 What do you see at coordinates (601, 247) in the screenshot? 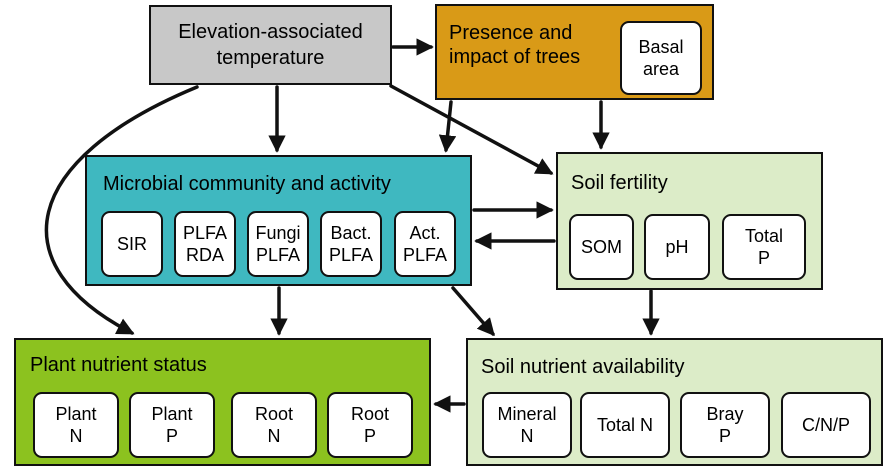
I see `som-item: SOM` at bounding box center [601, 247].